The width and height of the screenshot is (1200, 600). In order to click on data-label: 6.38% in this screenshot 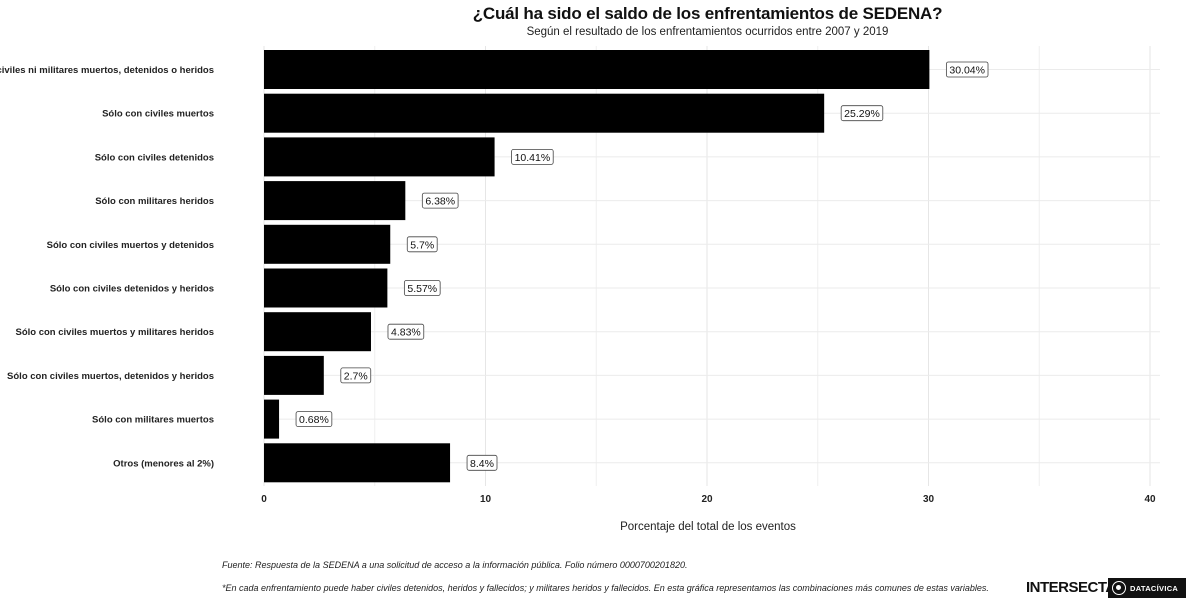, I will do `click(440, 200)`.